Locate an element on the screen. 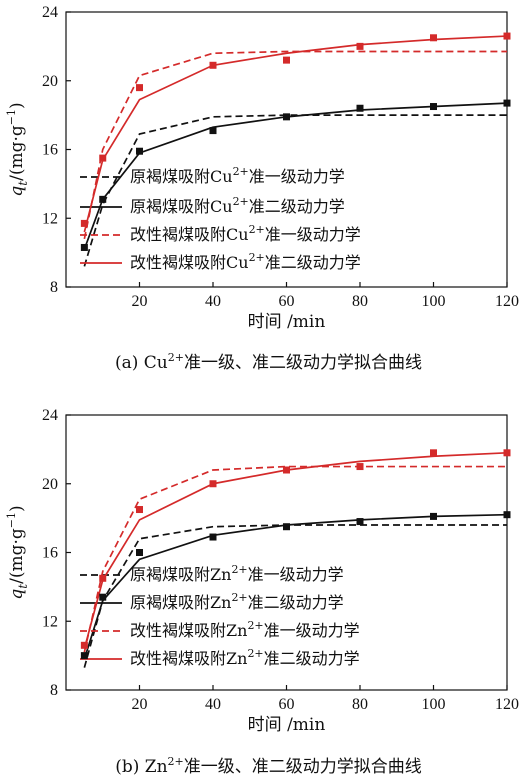 The height and width of the screenshot is (780, 521). y-tick-label: 16 is located at coordinates (50, 553).